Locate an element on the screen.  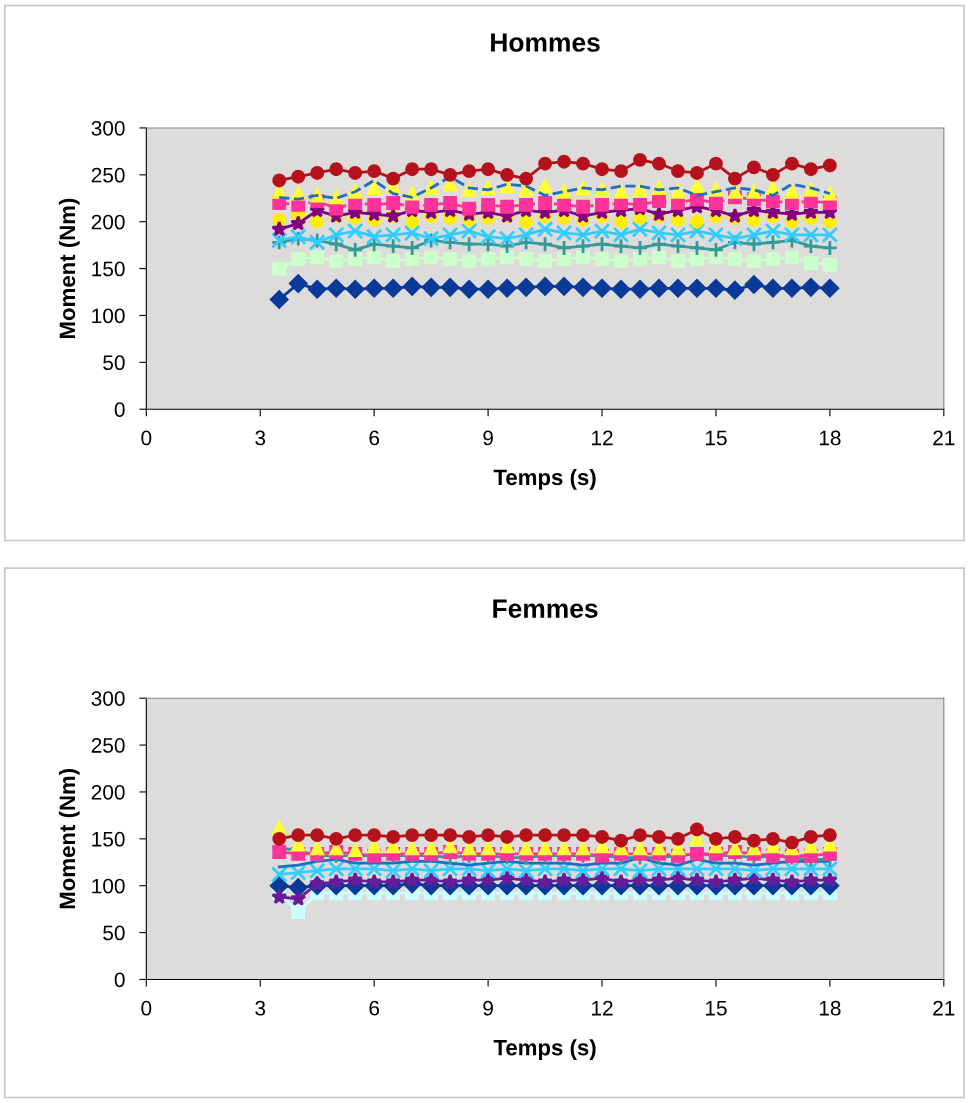
chart-title: Hommes is located at coordinates (545, 42).